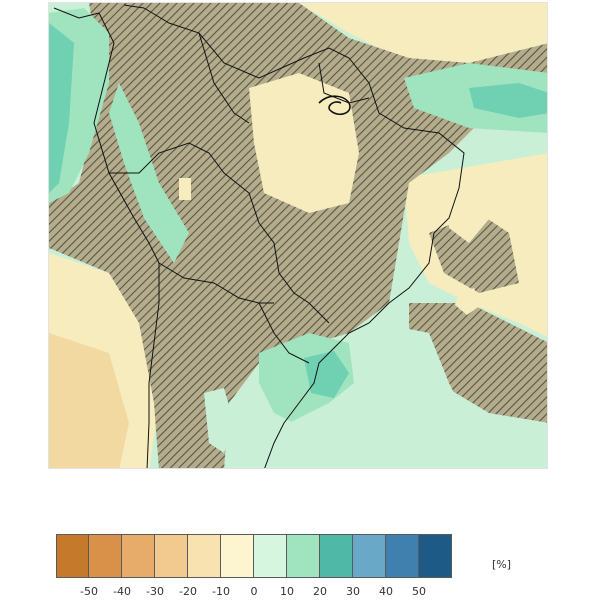 Image resolution: width=597 pixels, height=600 pixels. I want to click on colorbar-tick-label: -10, so click(221, 591).